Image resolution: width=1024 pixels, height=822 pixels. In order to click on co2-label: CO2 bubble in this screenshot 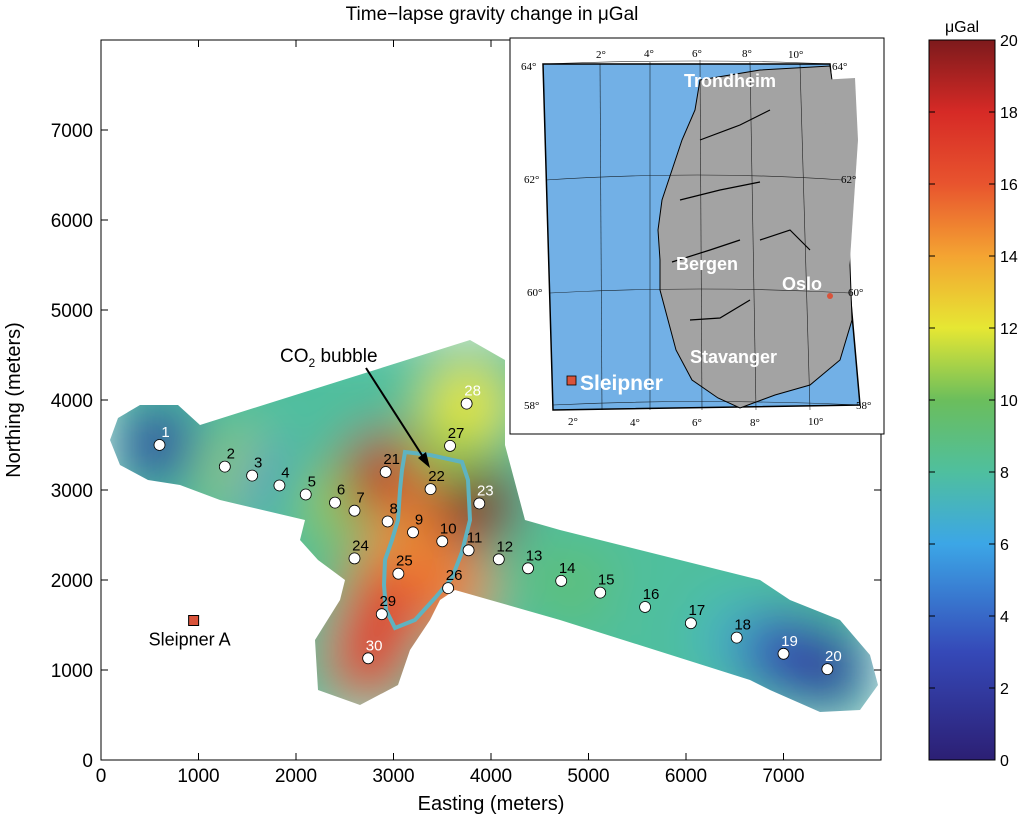, I will do `click(329, 358)`.